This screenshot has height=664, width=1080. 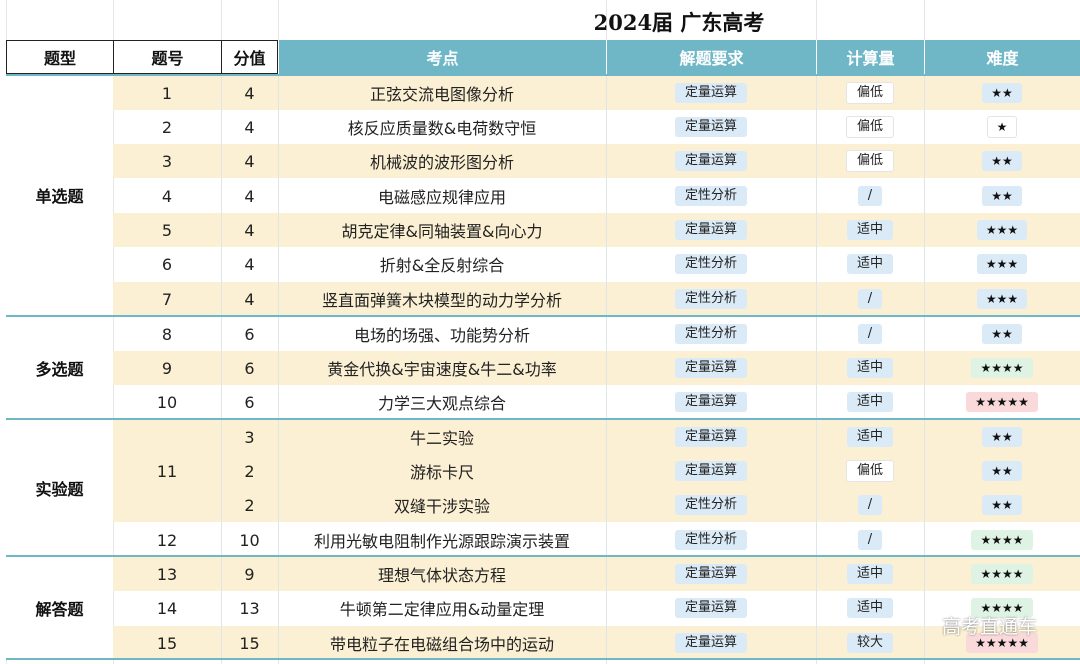 What do you see at coordinates (870, 57) in the screenshot?
I see `header-calc: 计算量` at bounding box center [870, 57].